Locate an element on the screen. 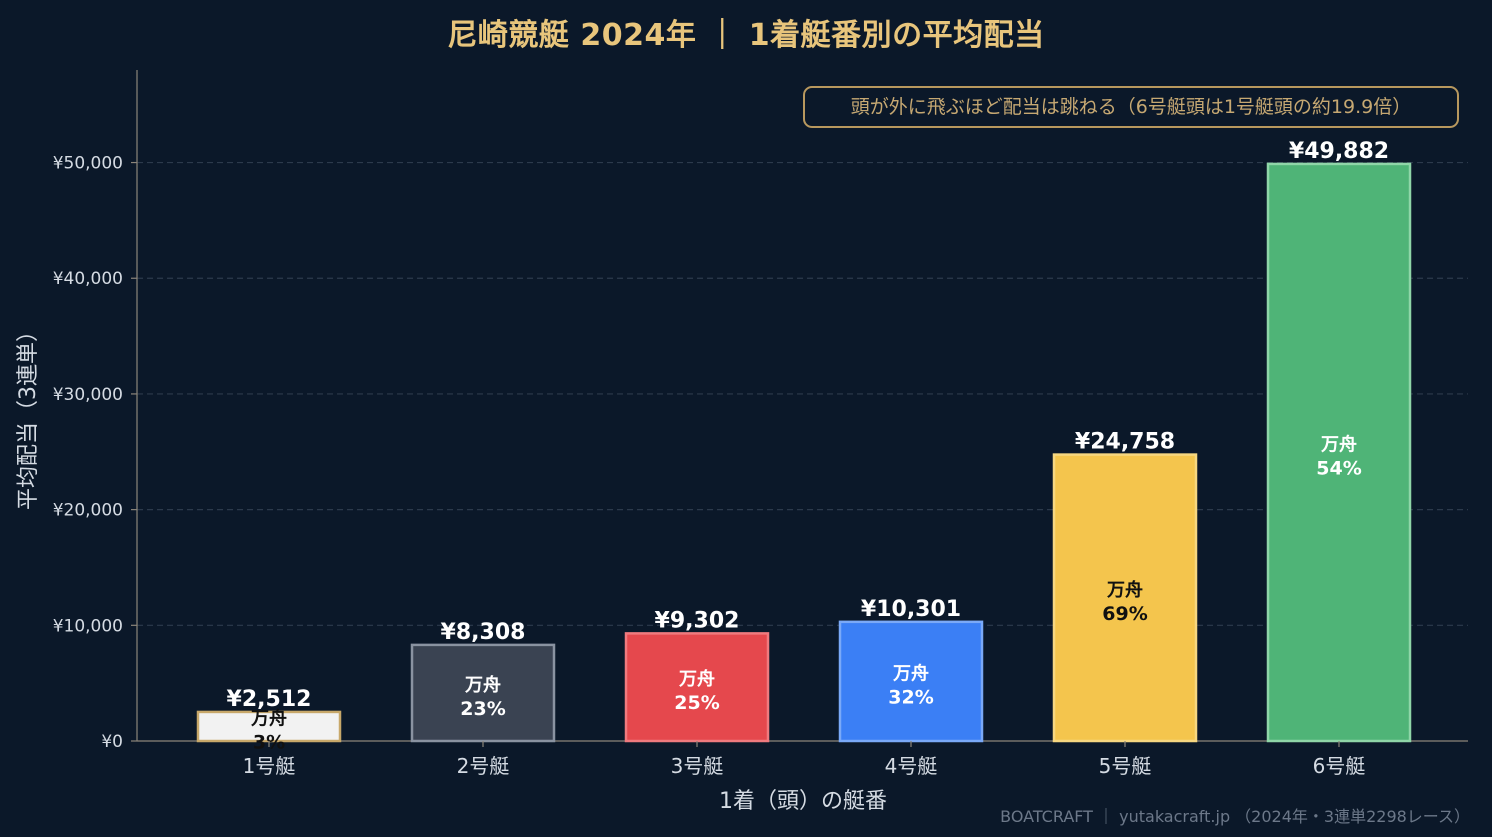 This screenshot has height=837, width=1492. annotation-box: 頭が外に飛ぶほど配当は跳ねる（6号艇頭は1号艇頭の約19.9倍） is located at coordinates (1131, 107).